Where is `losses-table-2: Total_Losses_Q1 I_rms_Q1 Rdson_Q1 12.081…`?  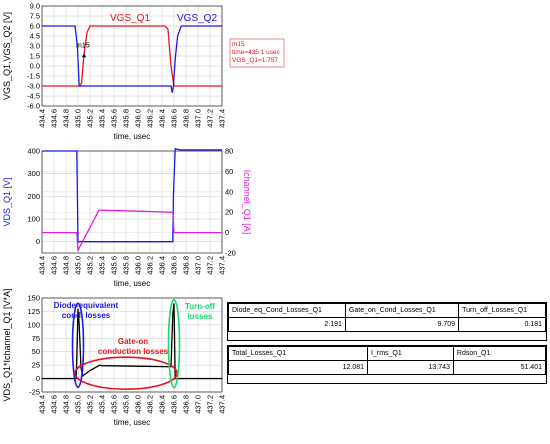
losses-table-2: Total_Losses_Q1 I_rms_Q1 Rdson_Q1 12.081… is located at coordinates (387, 364).